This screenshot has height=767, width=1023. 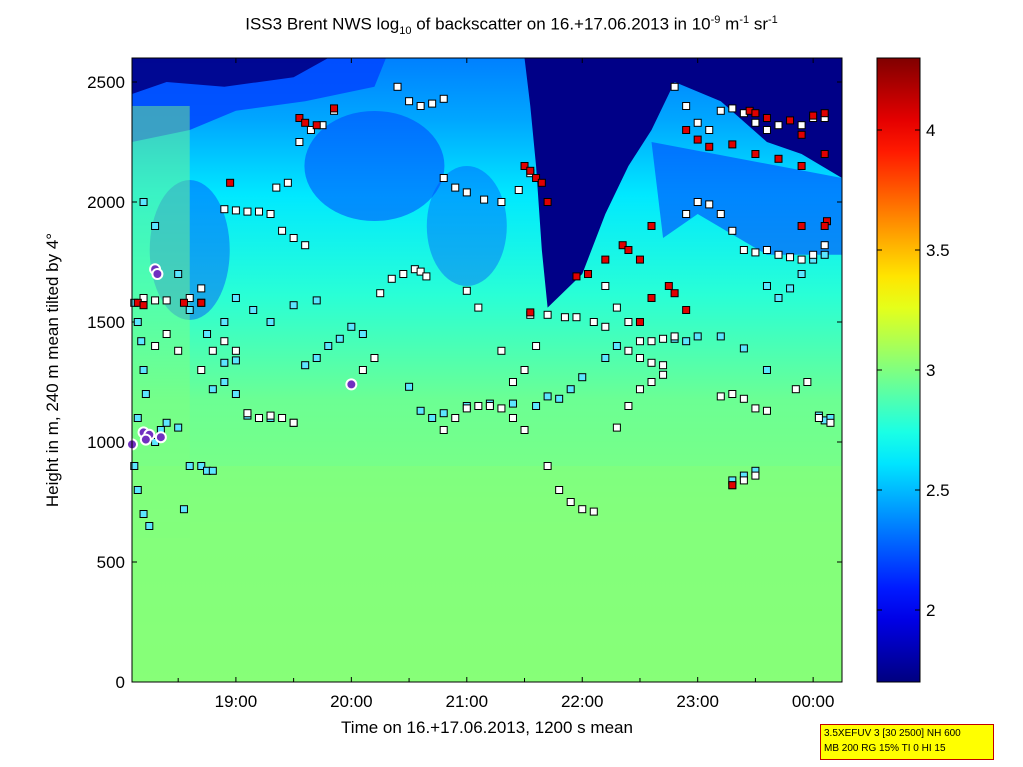 I want to click on x-tick-label-1: 20:00, so click(x=351, y=701).